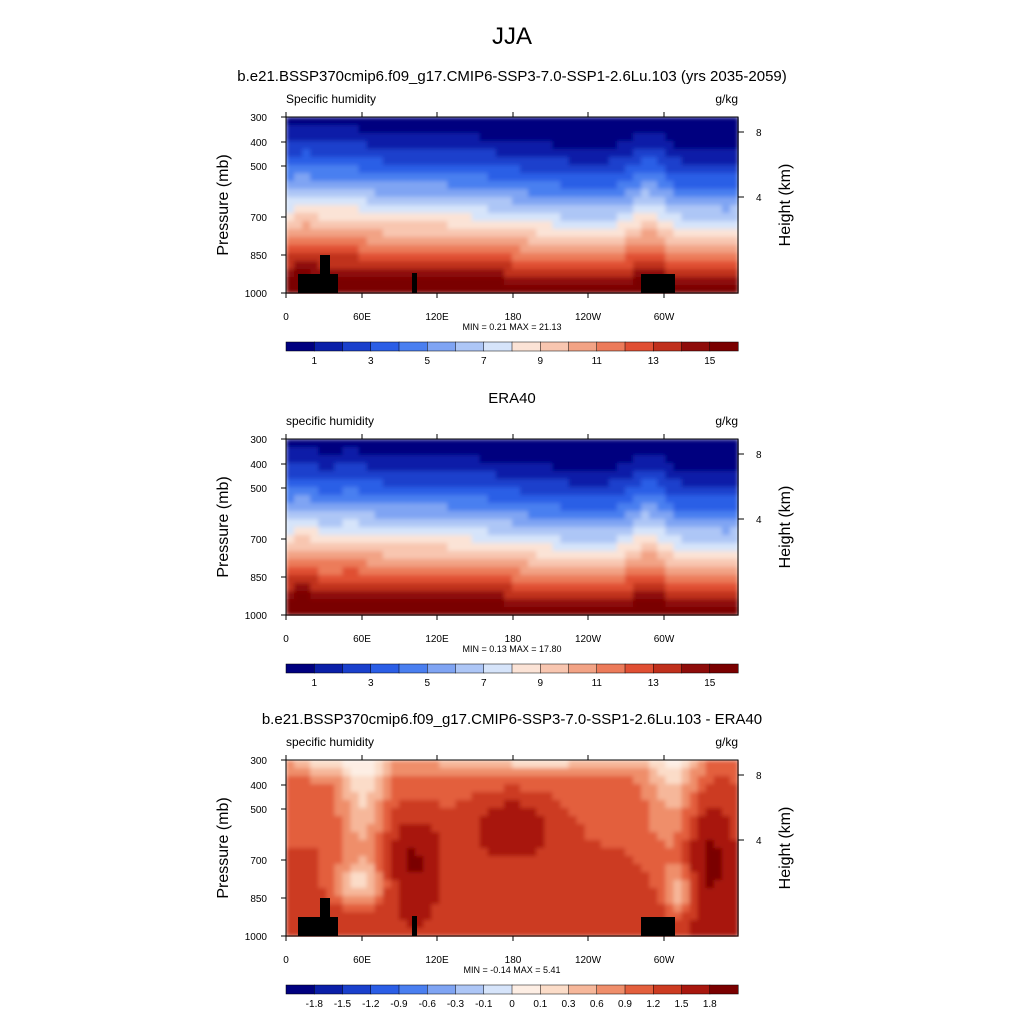 The image size is (1024, 1024). What do you see at coordinates (258, 899) in the screenshot?
I see `y-tick-label: 850` at bounding box center [258, 899].